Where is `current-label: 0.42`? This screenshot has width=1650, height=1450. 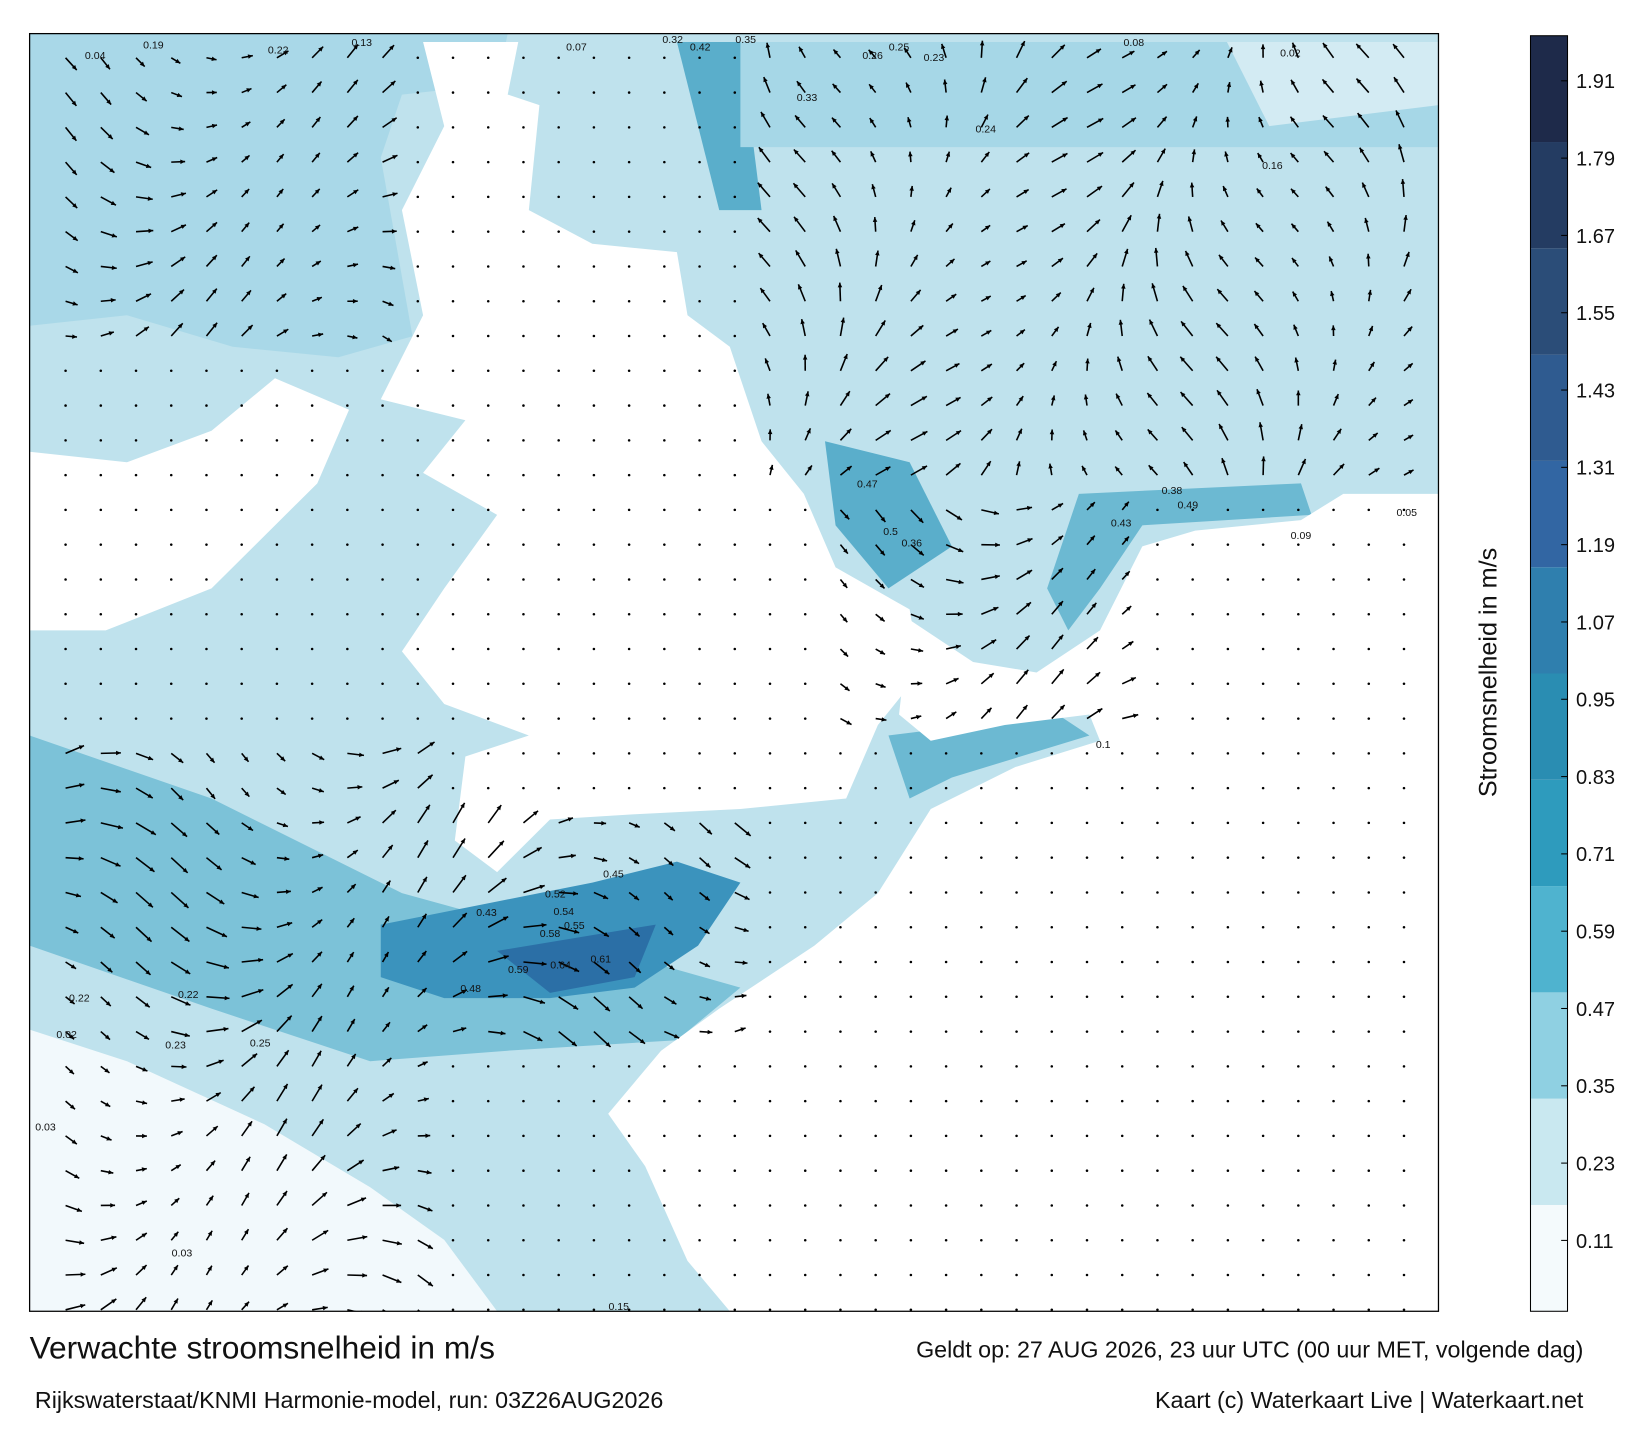 current-label: 0.42 is located at coordinates (700, 47).